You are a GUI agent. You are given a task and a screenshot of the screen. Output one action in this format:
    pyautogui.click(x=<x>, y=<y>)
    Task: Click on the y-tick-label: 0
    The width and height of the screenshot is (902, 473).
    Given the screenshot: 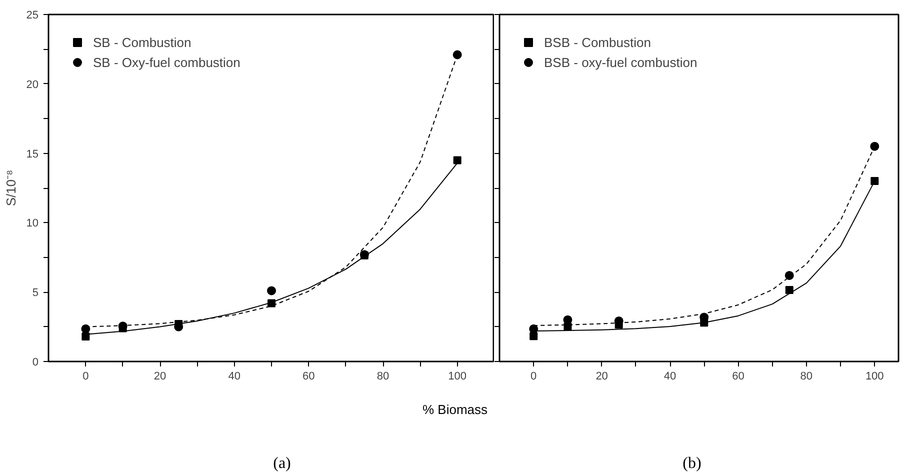 What is the action you would take?
    pyautogui.click(x=35, y=362)
    